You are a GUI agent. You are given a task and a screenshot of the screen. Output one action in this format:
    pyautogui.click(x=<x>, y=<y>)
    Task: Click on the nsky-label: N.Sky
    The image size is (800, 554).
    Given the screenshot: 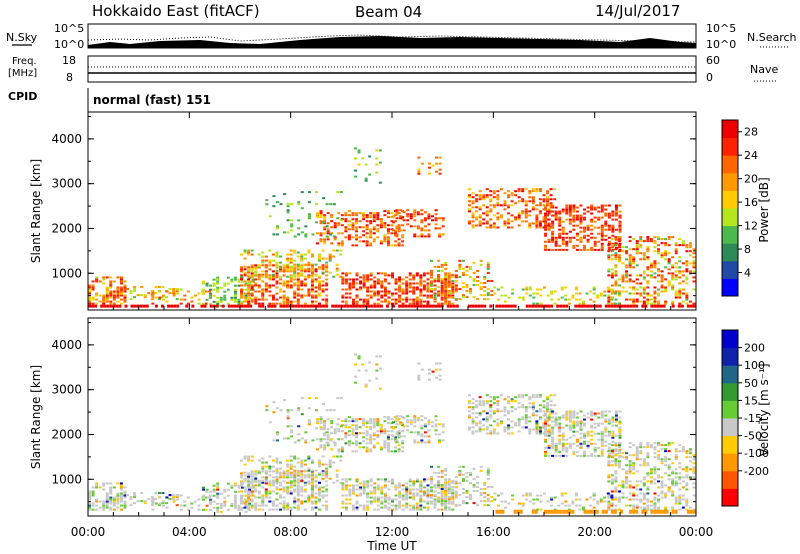 What is the action you would take?
    pyautogui.click(x=22, y=37)
    